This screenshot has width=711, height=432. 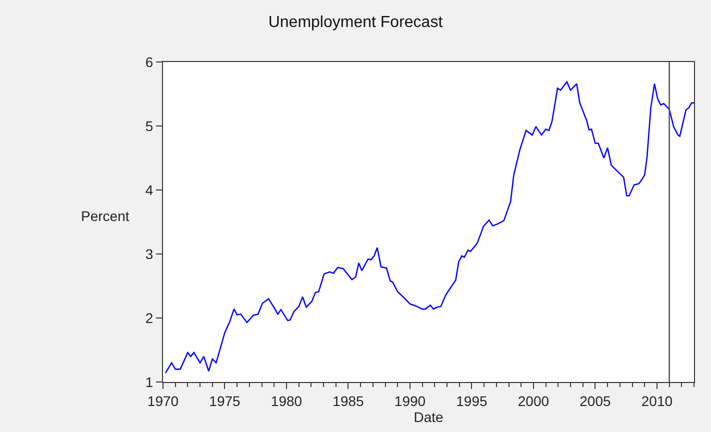 What do you see at coordinates (472, 400) in the screenshot?
I see `x-tick-label: 1995` at bounding box center [472, 400].